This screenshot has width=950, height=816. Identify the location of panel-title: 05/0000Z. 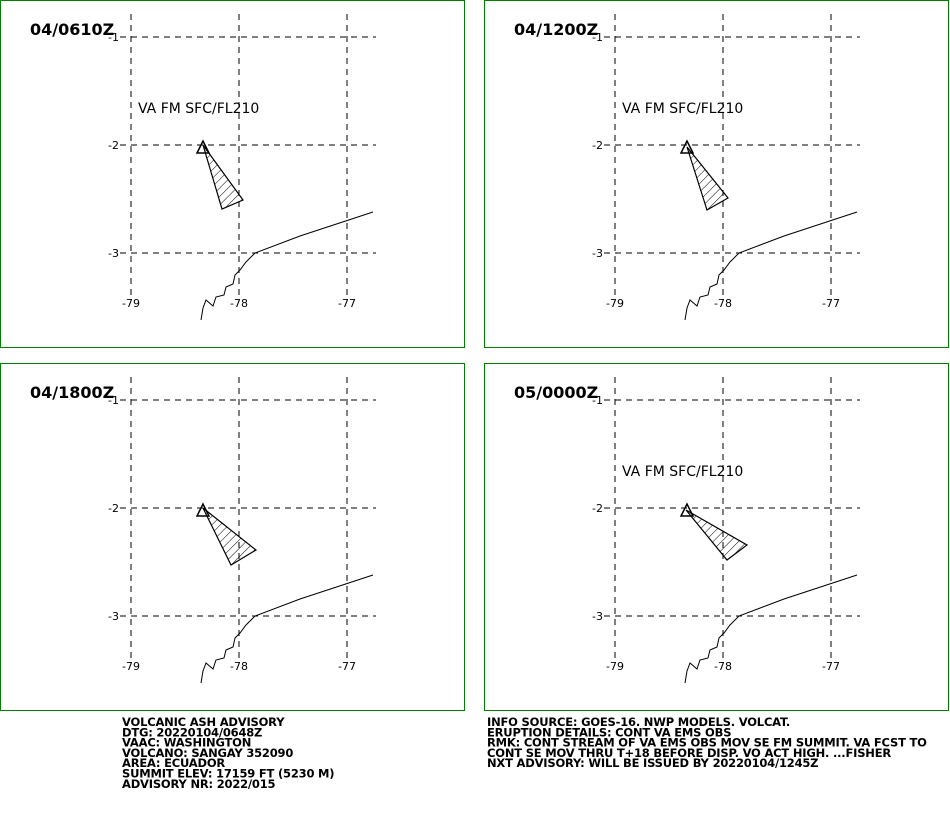
(556, 392).